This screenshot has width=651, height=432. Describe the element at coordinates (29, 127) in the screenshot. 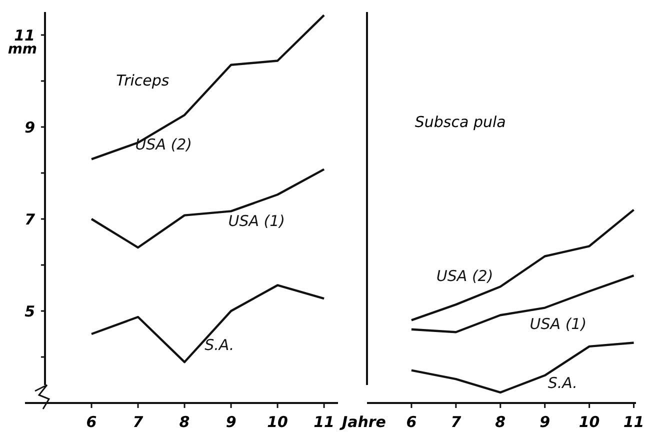

I see `y-tick-label: 9` at that location.